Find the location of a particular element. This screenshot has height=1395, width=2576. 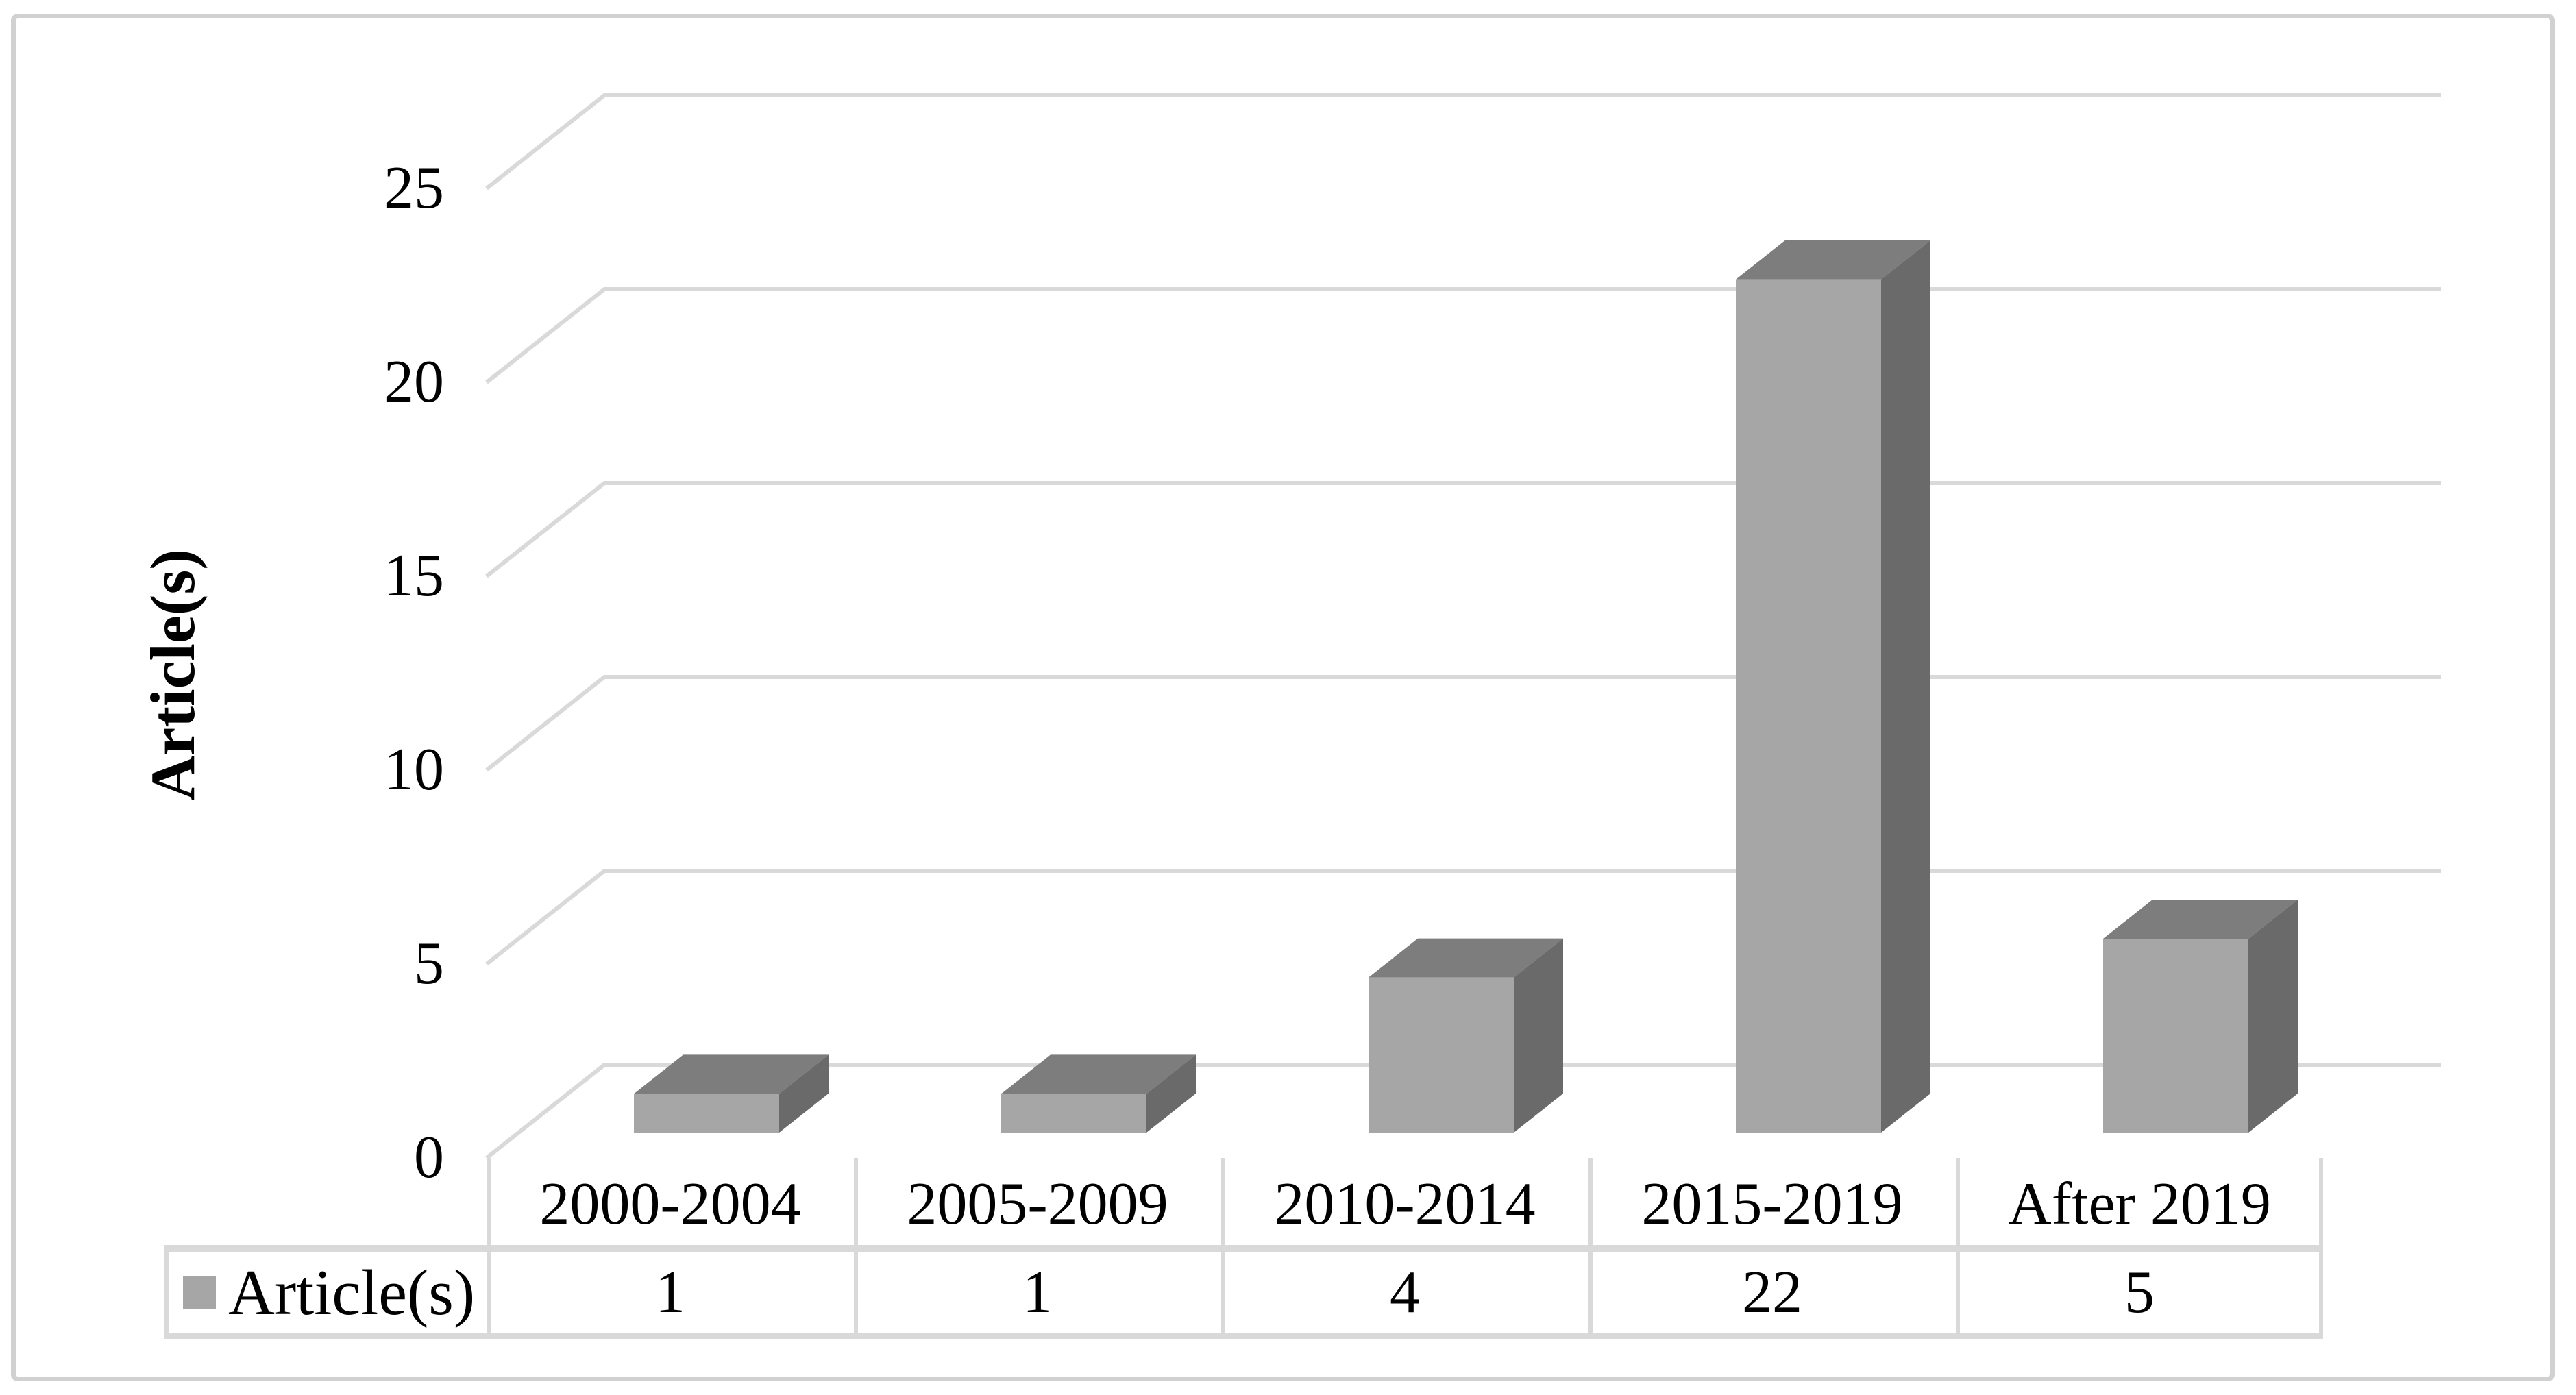

category-label: 2000-2004 is located at coordinates (670, 1204).